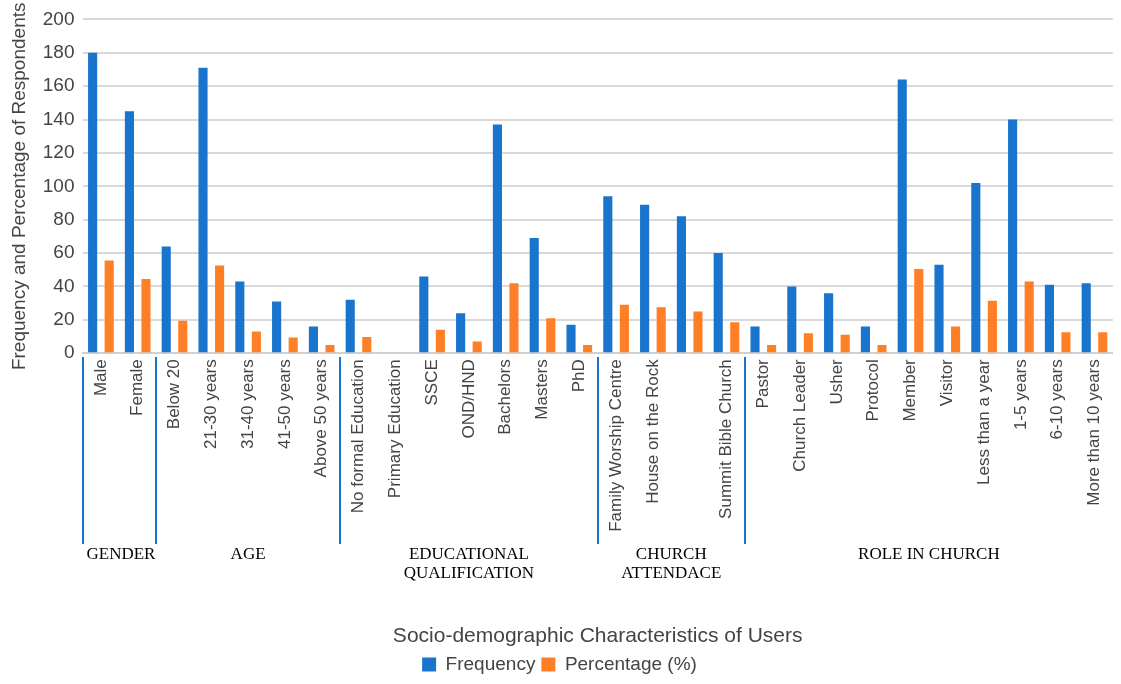  I want to click on x-tick-label: Pastor, so click(762, 383).